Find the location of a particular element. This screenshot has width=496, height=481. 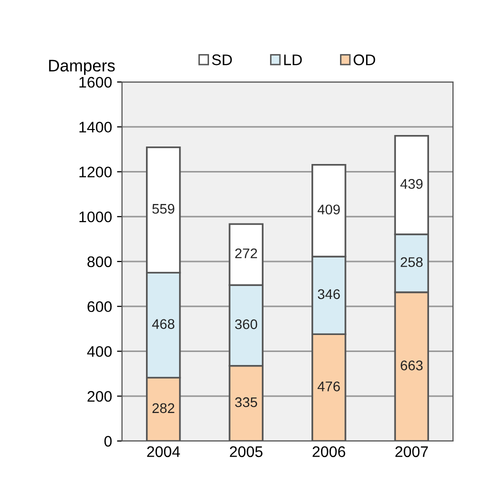

data-label: 272 is located at coordinates (246, 253).